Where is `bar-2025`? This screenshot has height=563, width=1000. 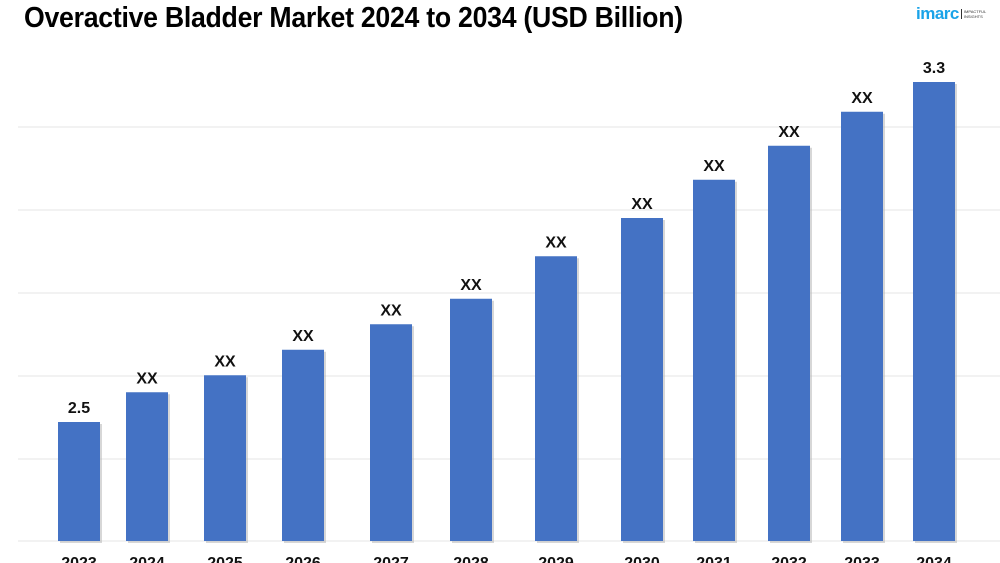
bar-2025 is located at coordinates (225, 458).